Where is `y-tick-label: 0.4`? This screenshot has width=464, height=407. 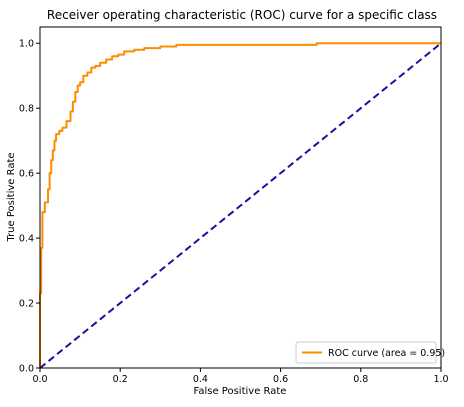
y-tick-label: 0.4 is located at coordinates (26, 239).